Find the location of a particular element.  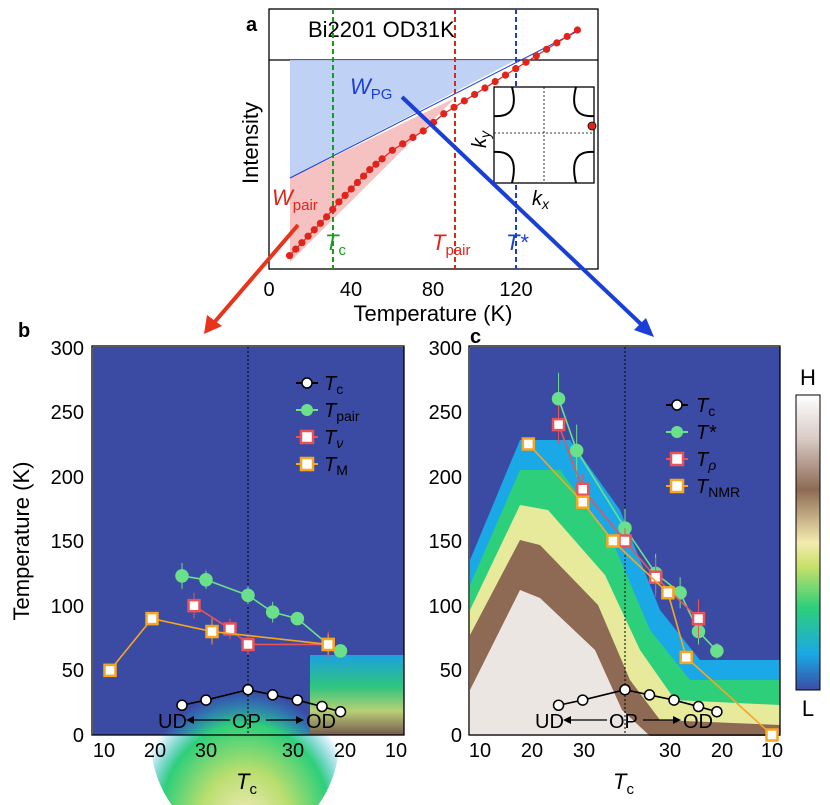

pb-ytick-50: 50 is located at coordinates (73, 671).